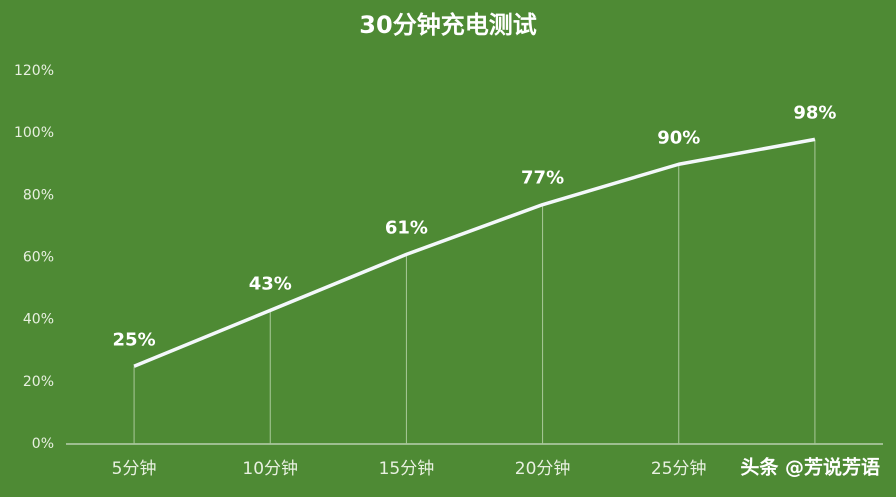 The width and height of the screenshot is (896, 497). I want to click on x-tick-label: 5分钟, so click(134, 469).